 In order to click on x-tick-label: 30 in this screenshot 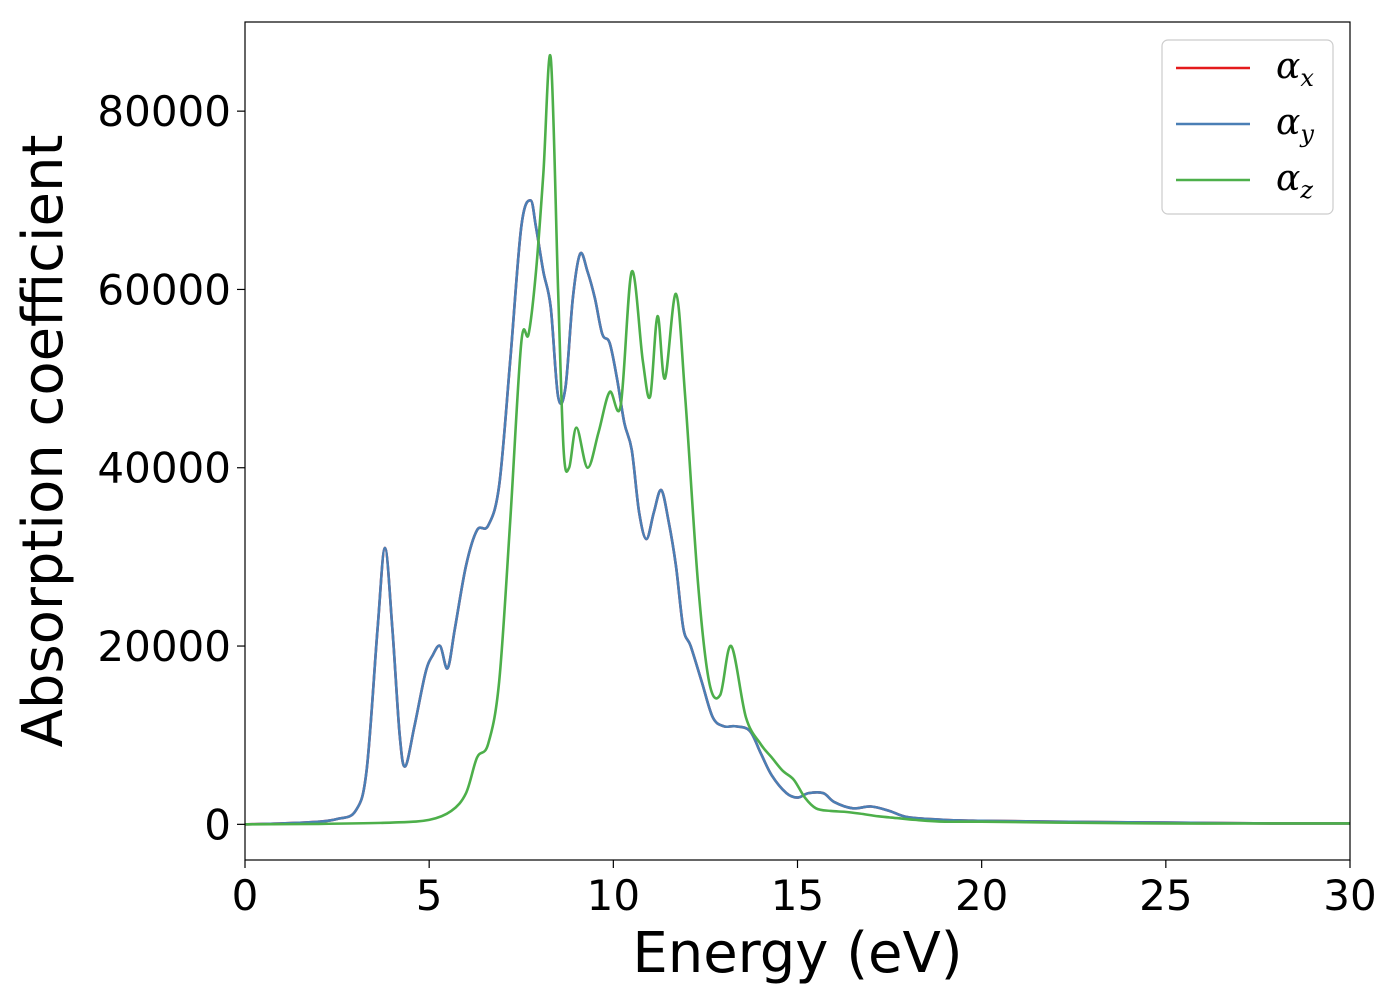, I will do `click(1349, 895)`.